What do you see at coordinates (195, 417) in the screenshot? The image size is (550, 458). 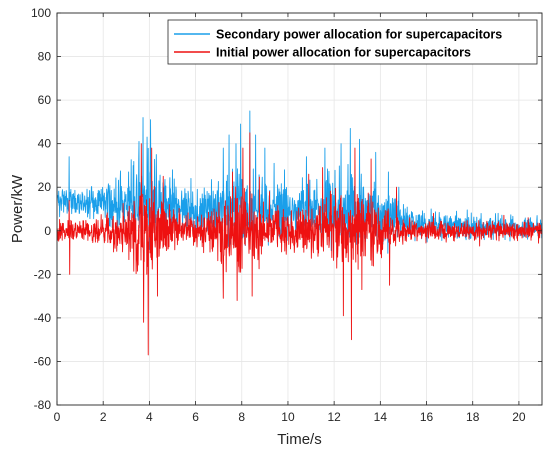 I see `x-tick-label: 6` at bounding box center [195, 417].